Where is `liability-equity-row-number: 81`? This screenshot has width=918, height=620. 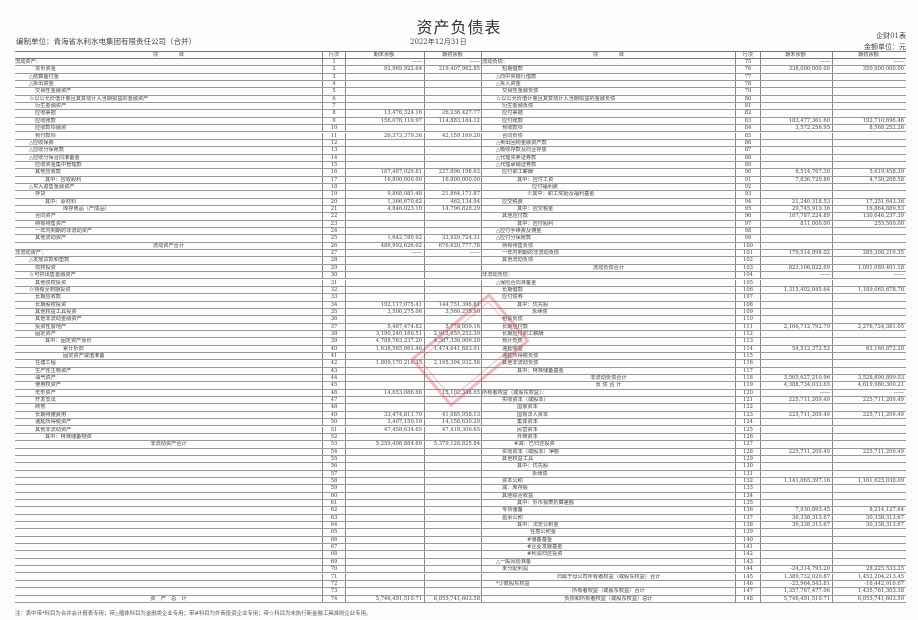
liability-equity-row-number: 81 is located at coordinates (748, 106).